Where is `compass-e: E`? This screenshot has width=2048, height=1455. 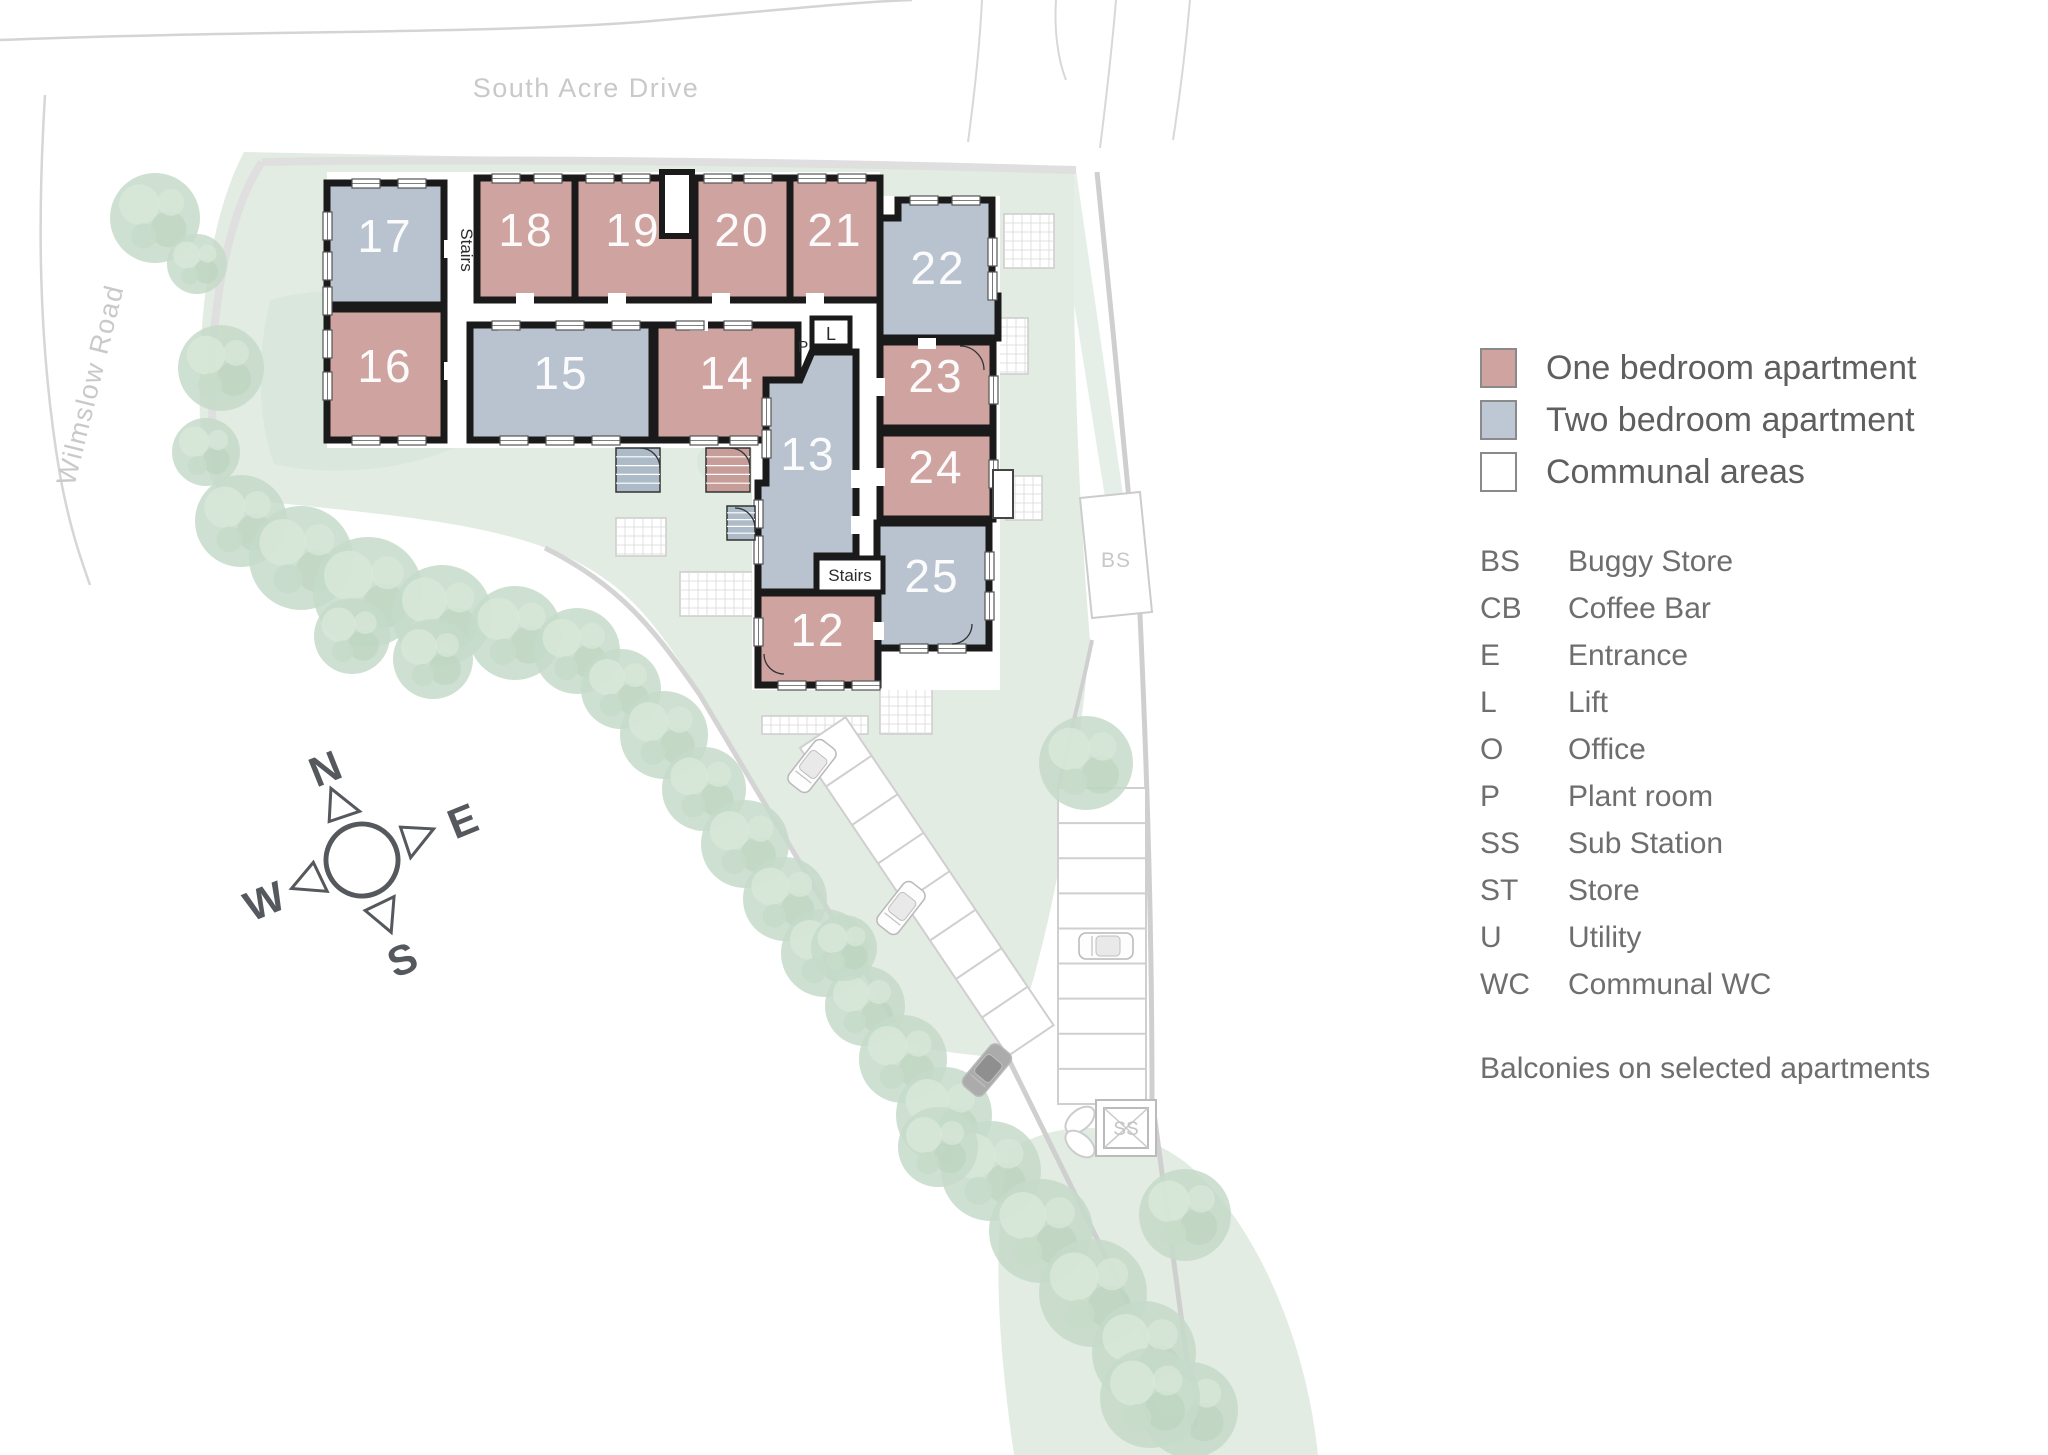 compass-e: E is located at coordinates (463, 821).